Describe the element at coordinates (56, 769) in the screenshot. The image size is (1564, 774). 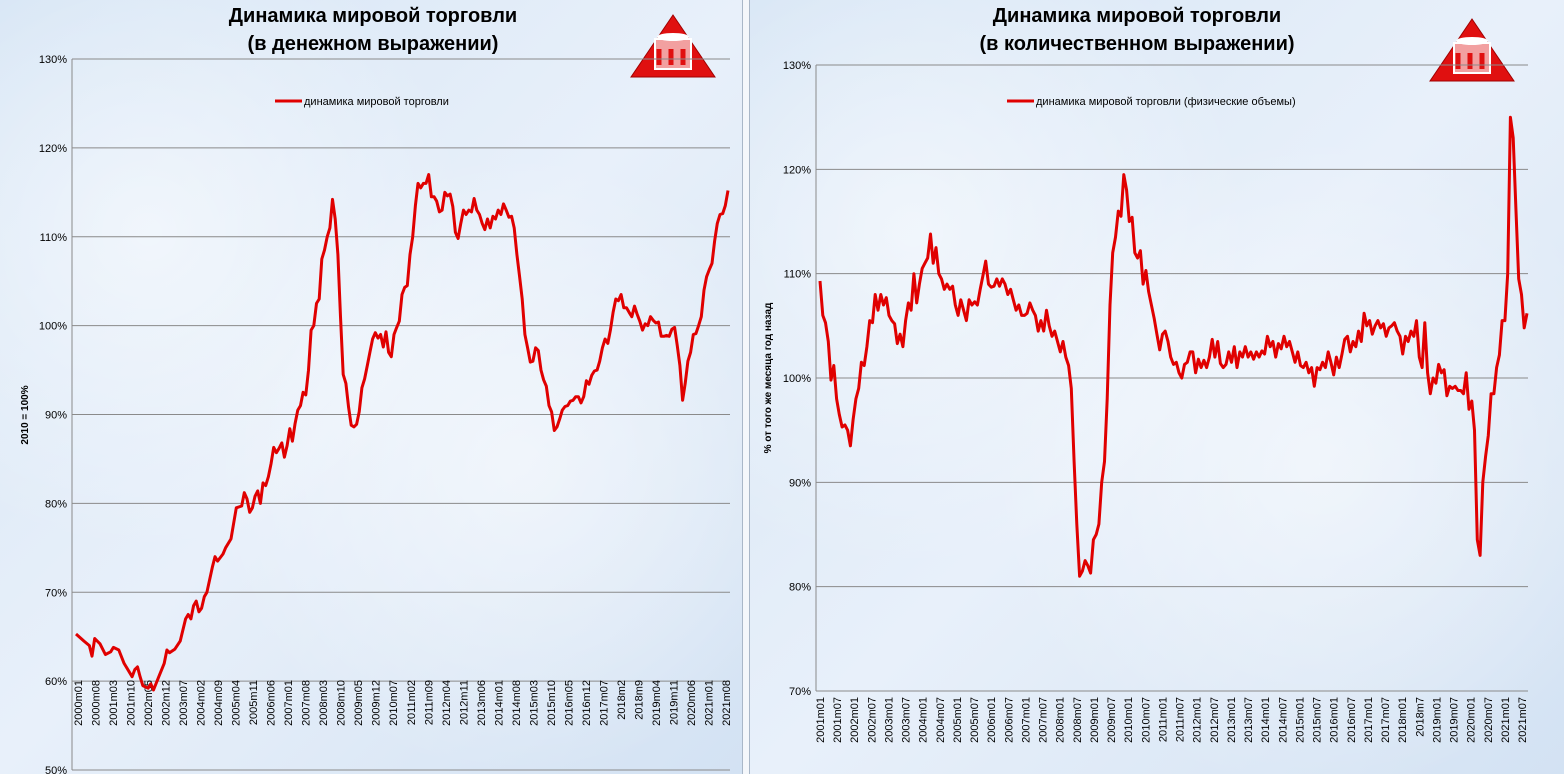
I see `left-ytick-label: 50%` at that location.